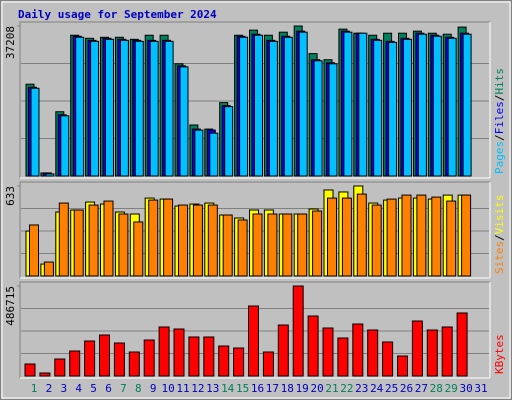  I want to click on x-tick-label: 7, so click(123, 388).